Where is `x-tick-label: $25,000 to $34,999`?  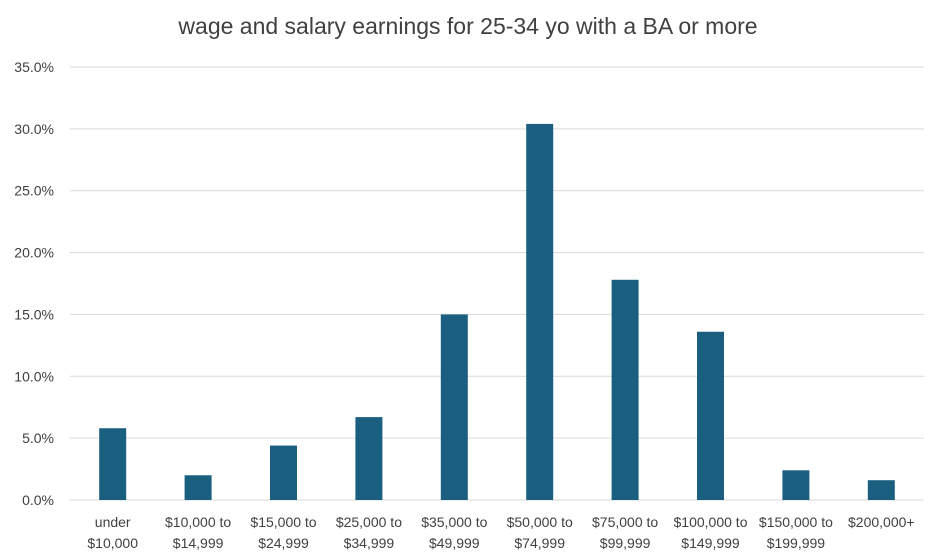
x-tick-label: $25,000 to $34,999 is located at coordinates (369, 532).